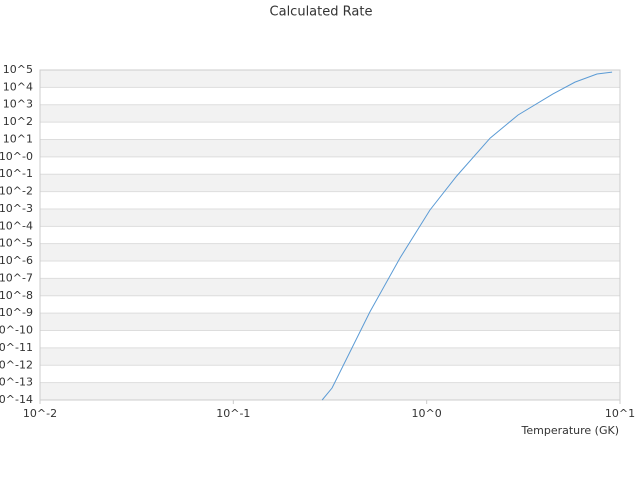 This screenshot has height=480, width=640. I want to click on x-tick-label: 10^-1, so click(233, 413).